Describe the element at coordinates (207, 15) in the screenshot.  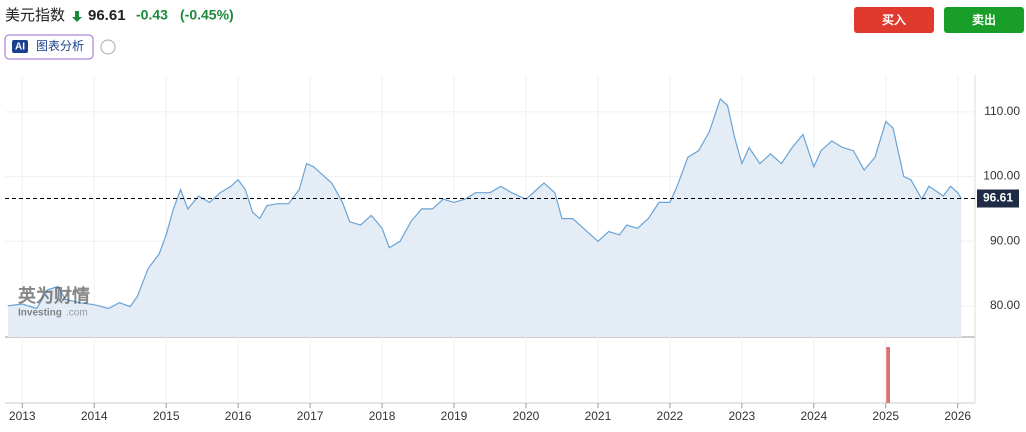
I see `change-pct: (-0.45%)` at that location.